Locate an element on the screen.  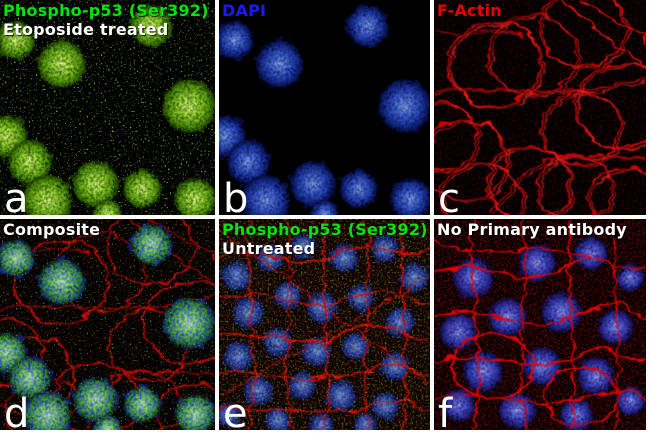
panel-d-title: Composite is located at coordinates (52, 229).